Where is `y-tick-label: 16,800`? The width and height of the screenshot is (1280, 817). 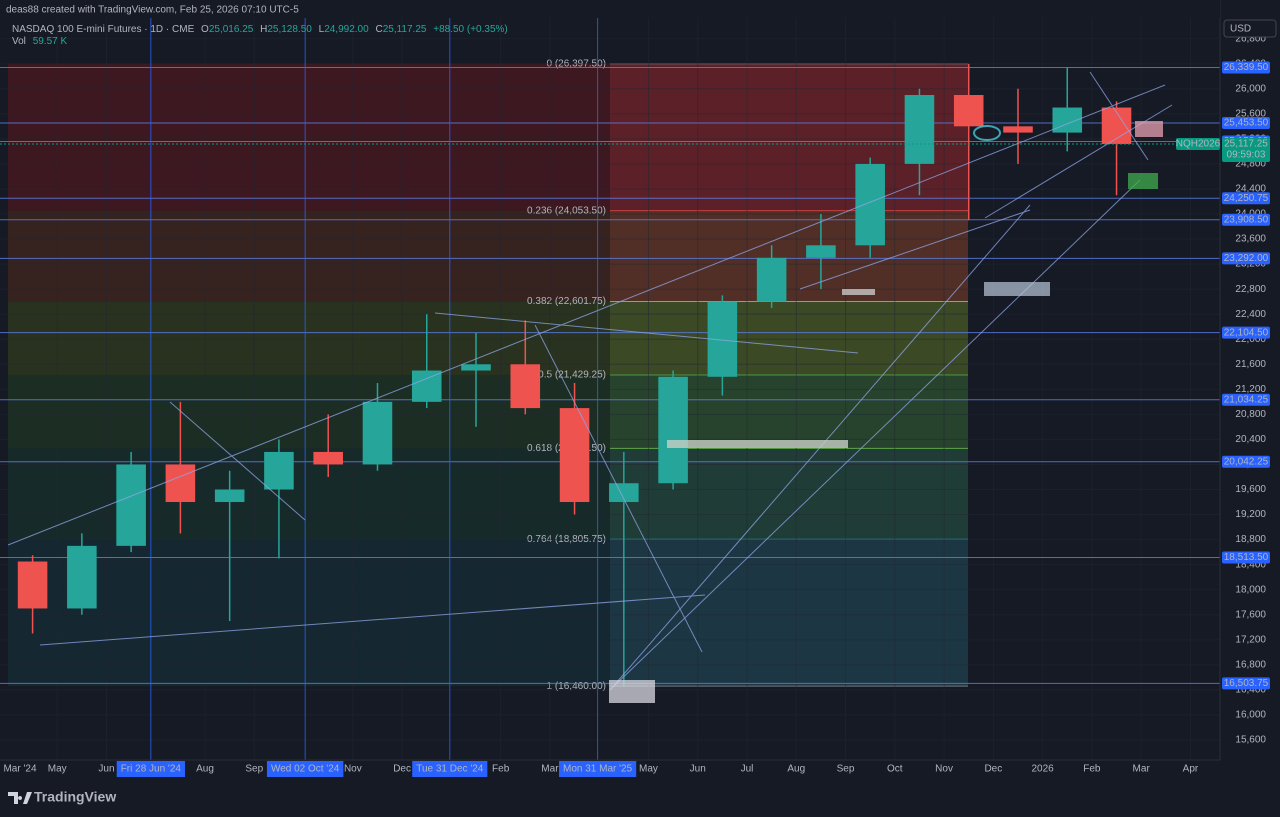
y-tick-label: 16,800 is located at coordinates (1250, 664).